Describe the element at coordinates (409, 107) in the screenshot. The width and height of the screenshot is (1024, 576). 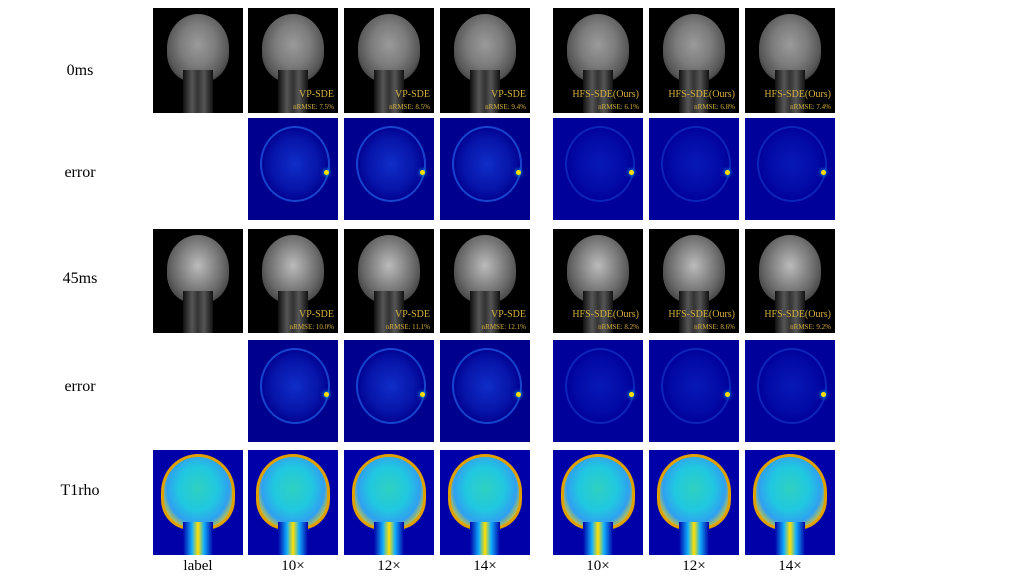
I see `nrmse-label: nRMSE: 8.5%` at that location.